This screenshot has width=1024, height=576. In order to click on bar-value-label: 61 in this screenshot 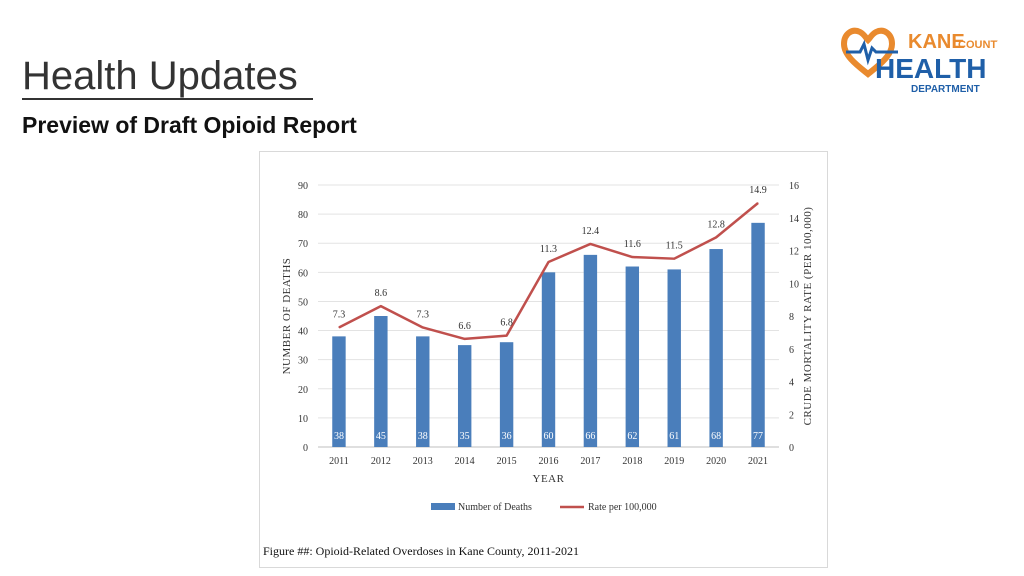, I will do `click(674, 436)`.